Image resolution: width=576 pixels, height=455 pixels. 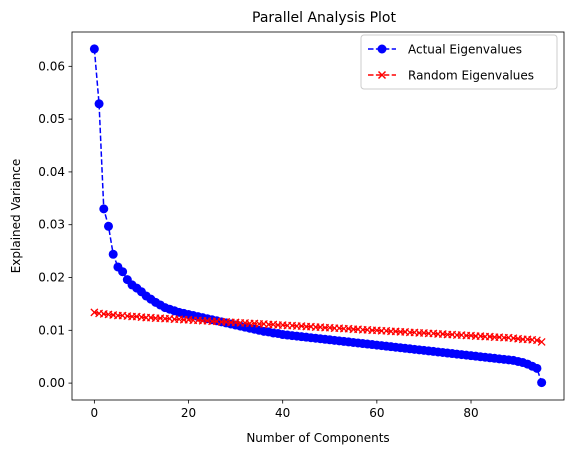 What do you see at coordinates (470, 413) in the screenshot?
I see `x-tick-label: 80` at bounding box center [470, 413].